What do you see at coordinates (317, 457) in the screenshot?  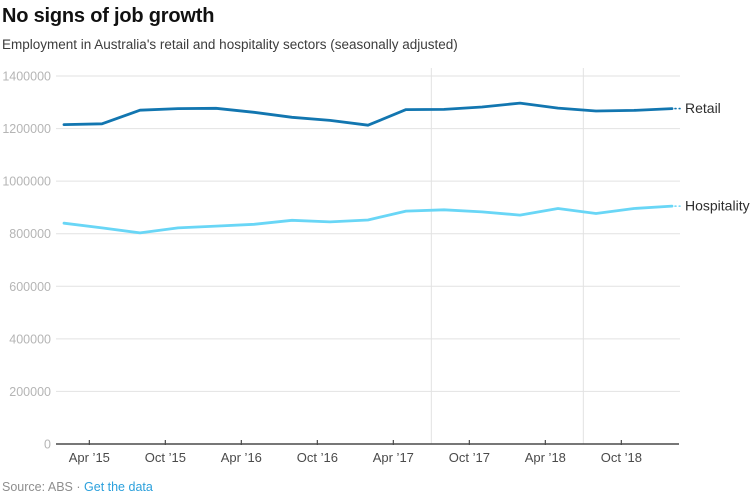 I see `x-tick-label: Oct ’16` at bounding box center [317, 457].